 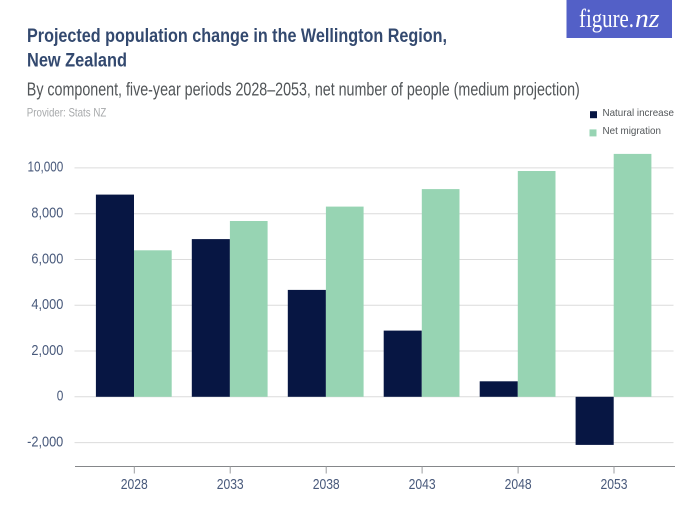 I want to click on svg-text: 2043, so click(x=422, y=484).